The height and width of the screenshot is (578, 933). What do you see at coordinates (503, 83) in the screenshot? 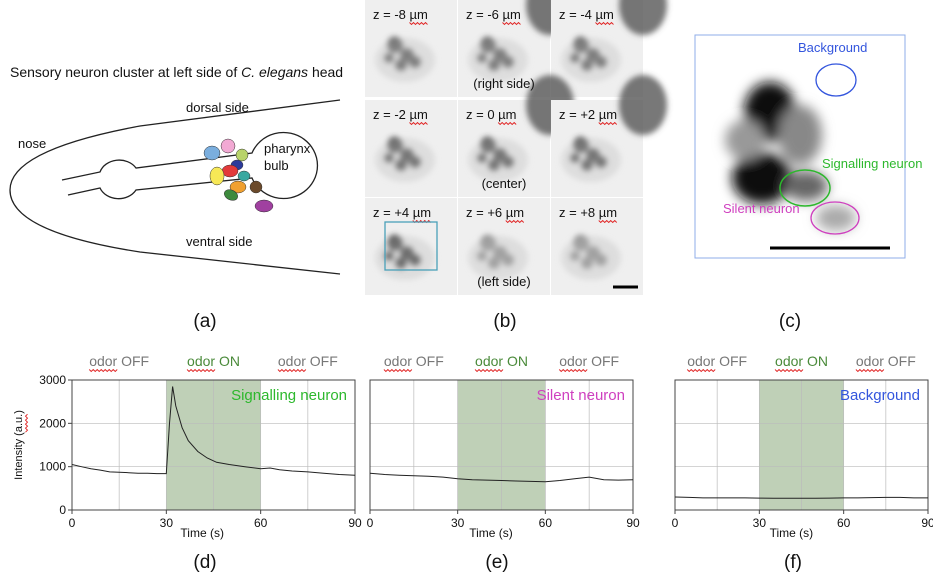
I see `side-label: (right side)` at bounding box center [503, 83].